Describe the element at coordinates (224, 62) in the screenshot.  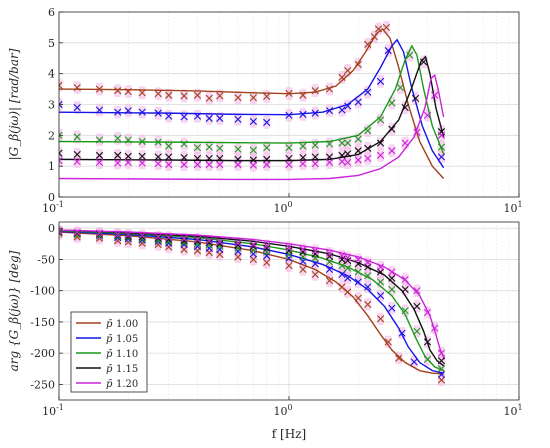
I see `magnitude-p100-markers` at that location.